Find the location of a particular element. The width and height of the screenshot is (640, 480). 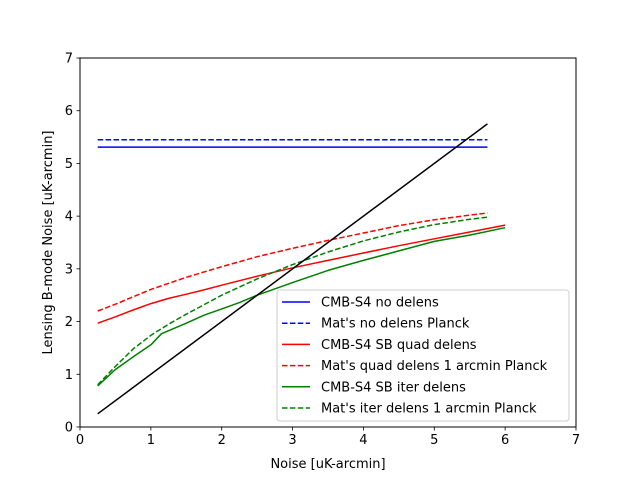

series-line-cmb-s4-sb-quad-delens is located at coordinates (301, 274).